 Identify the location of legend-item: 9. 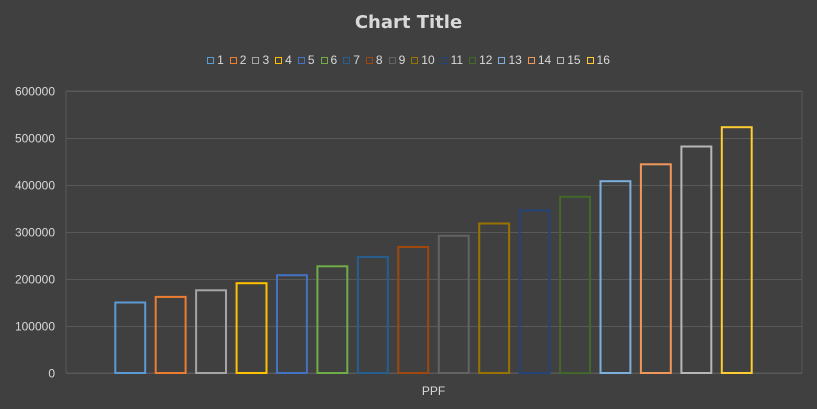
(397, 60).